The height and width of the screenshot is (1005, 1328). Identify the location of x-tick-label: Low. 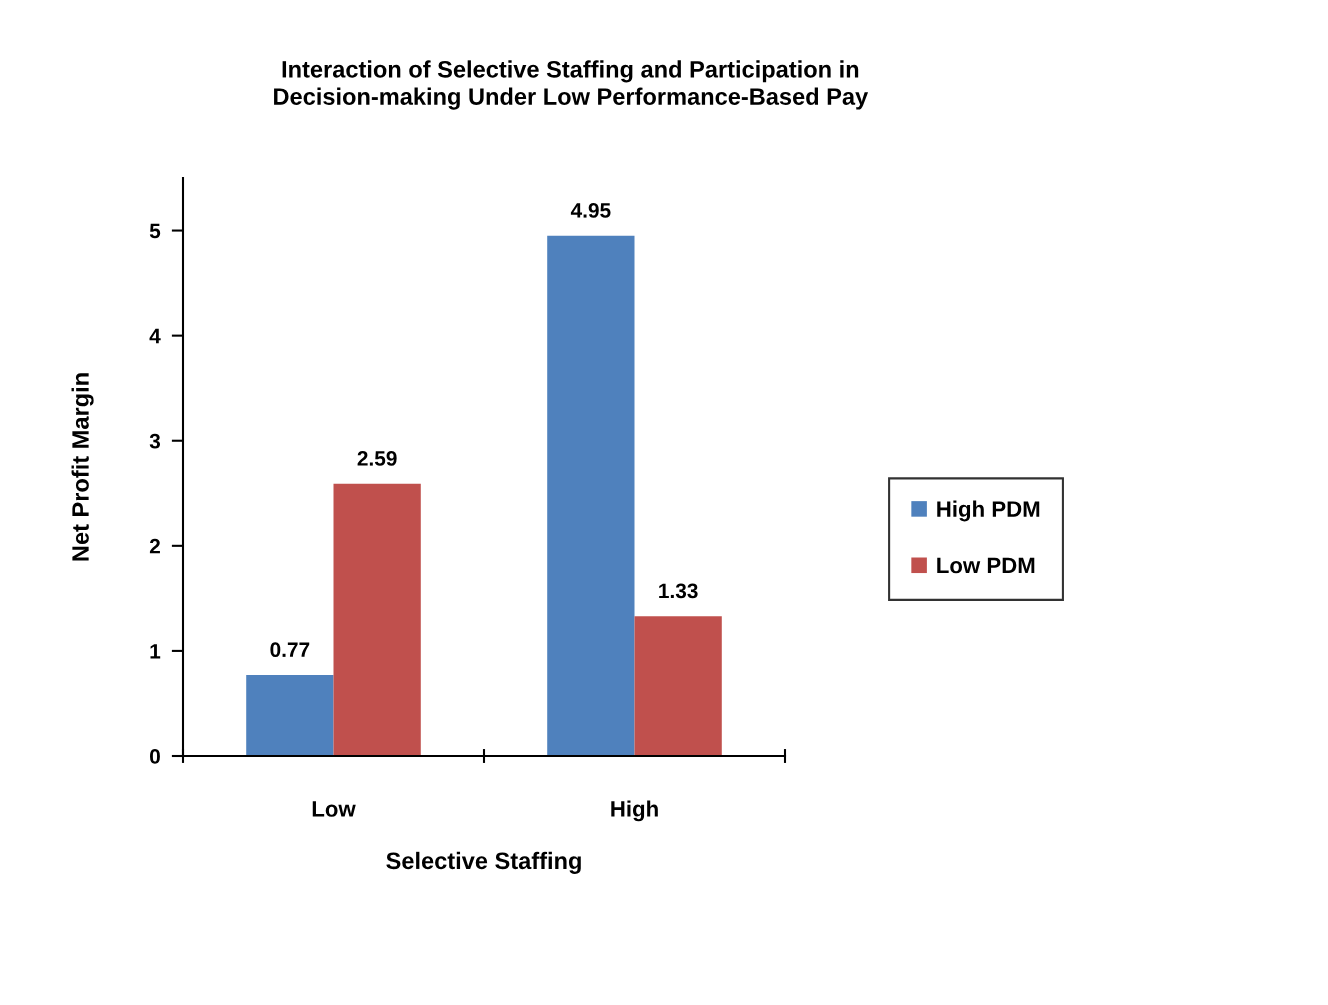
(334, 809).